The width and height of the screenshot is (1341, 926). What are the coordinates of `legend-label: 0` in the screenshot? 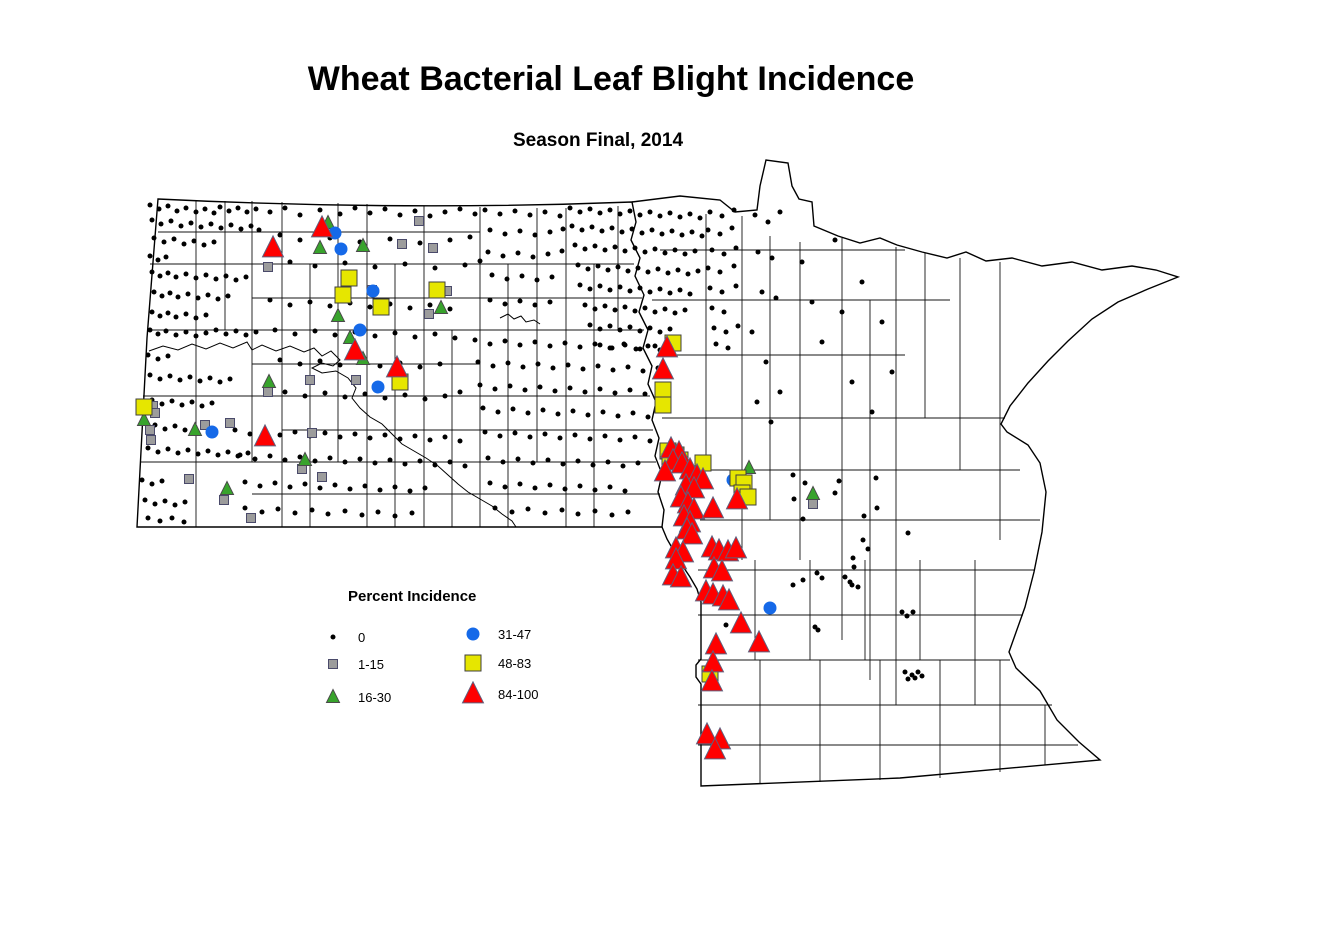 It's located at (362, 637).